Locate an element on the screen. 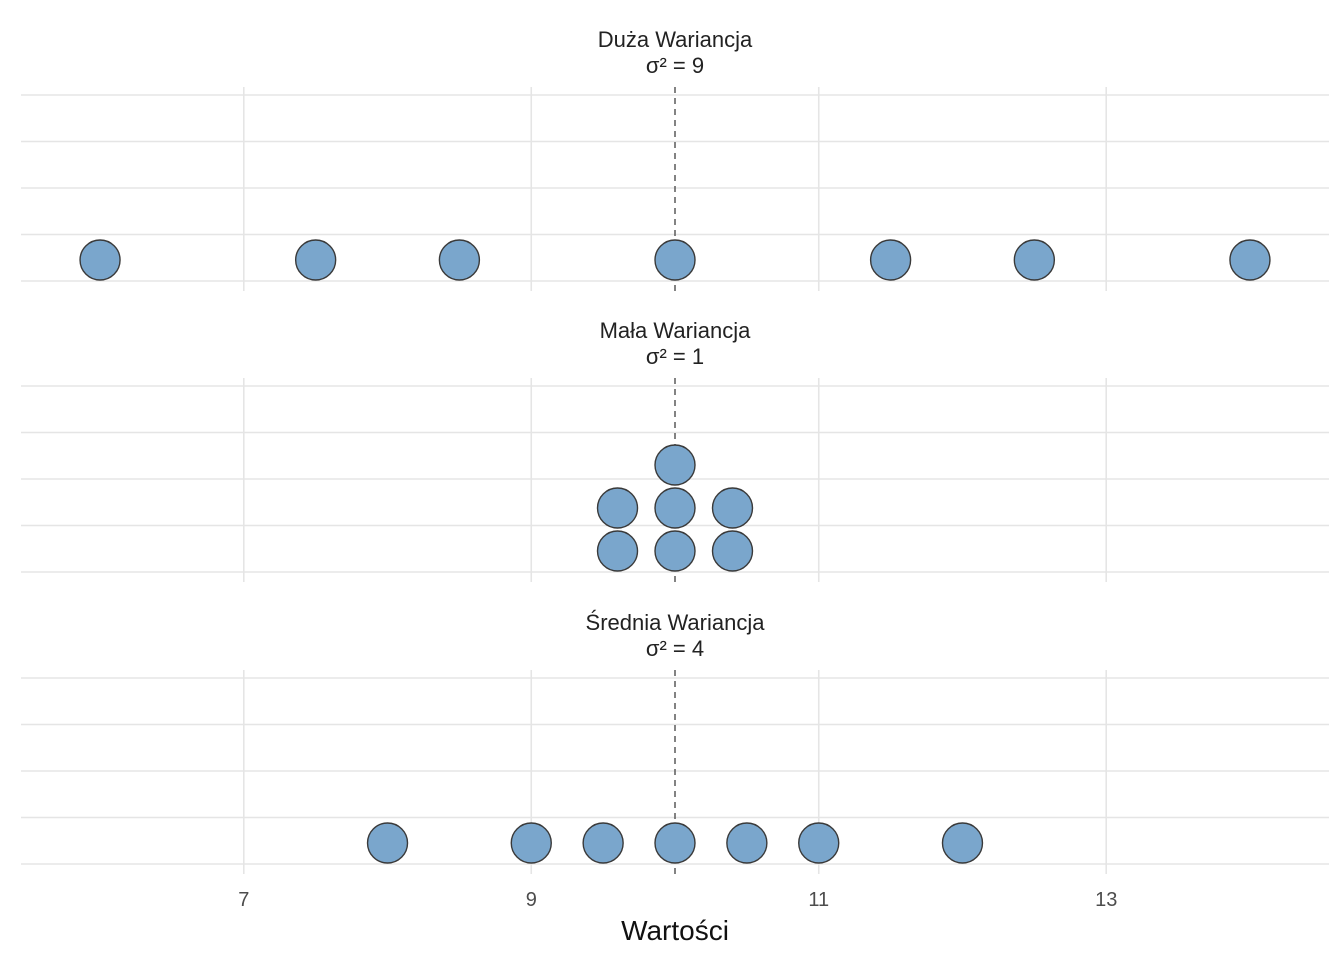 Image resolution: width=1344 pixels, height=960 pixels. x-tick-label: 9 is located at coordinates (531, 900).